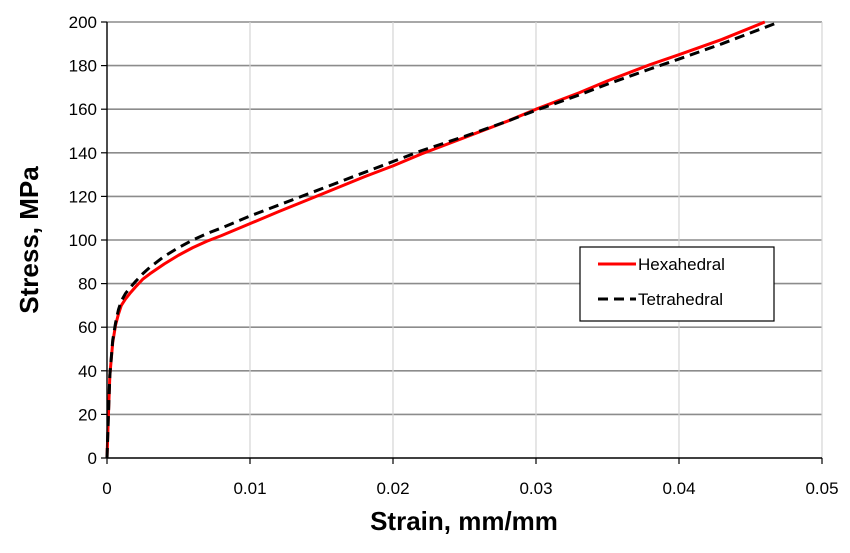  What do you see at coordinates (83, 240) in the screenshot?
I see `y-tick-label: 100` at bounding box center [83, 240].